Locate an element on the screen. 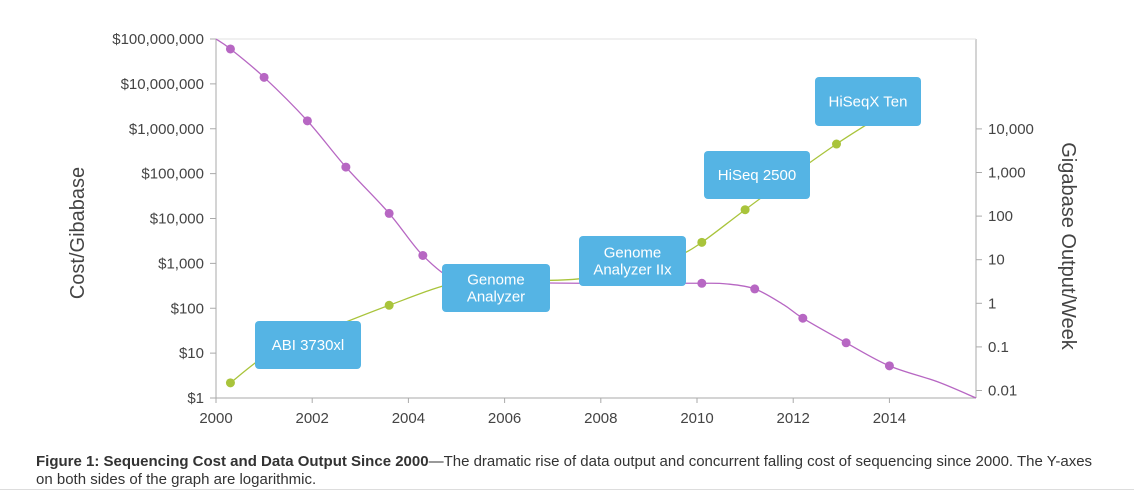 The width and height of the screenshot is (1134, 493). left-tick-label: $100 is located at coordinates (187, 308).